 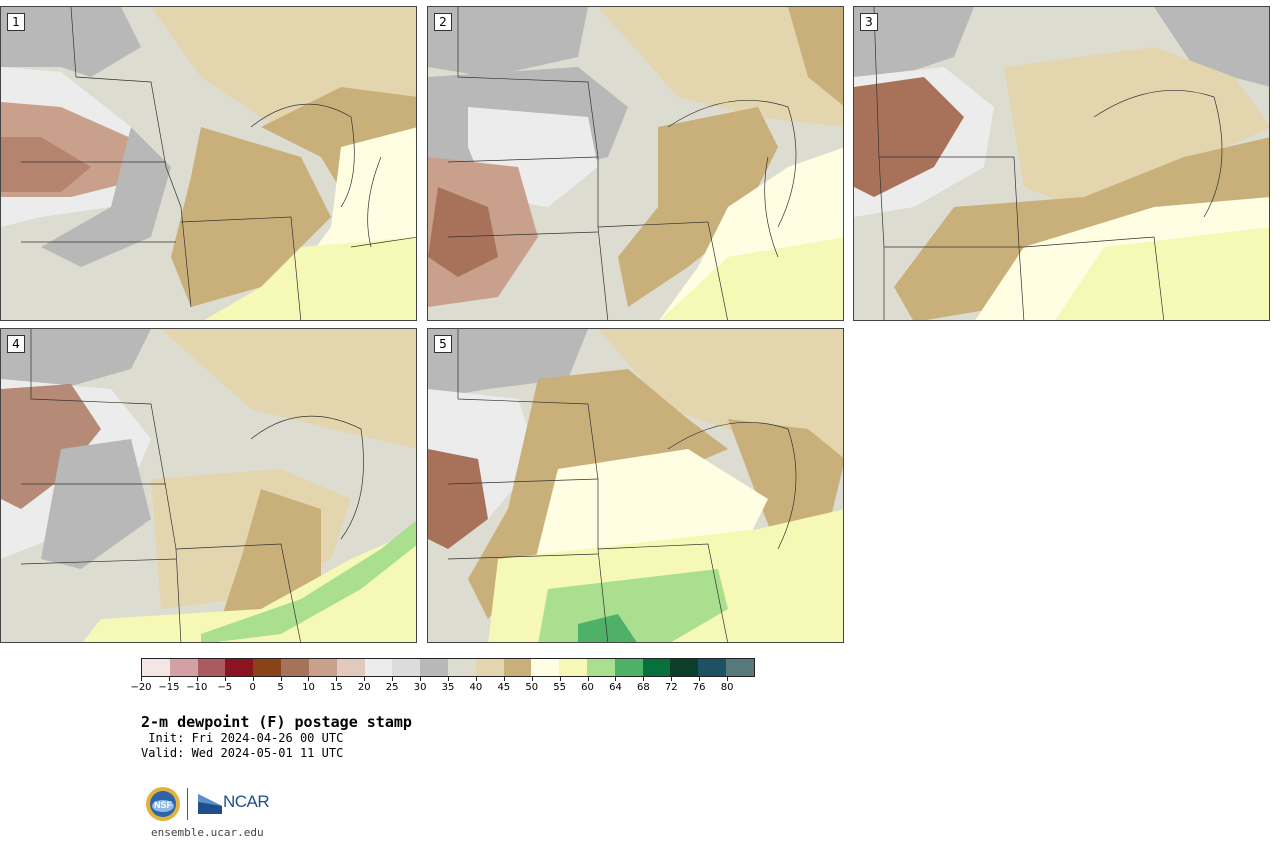 What do you see at coordinates (699, 687) in the screenshot?
I see `colorbar-tick-label: 76` at bounding box center [699, 687].